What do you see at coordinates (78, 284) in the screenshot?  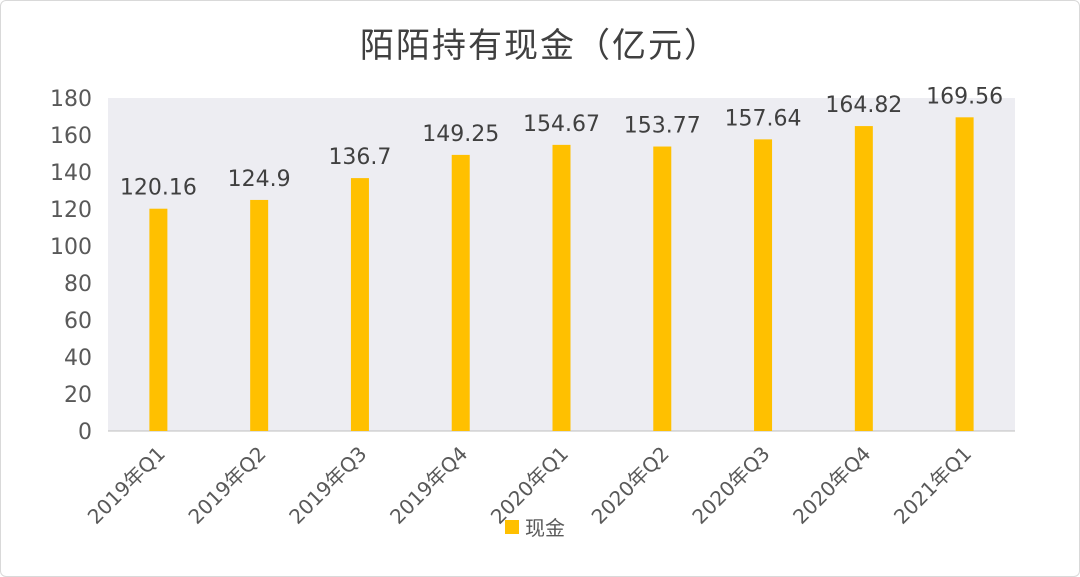 I see `y-tick-label: 80` at bounding box center [78, 284].